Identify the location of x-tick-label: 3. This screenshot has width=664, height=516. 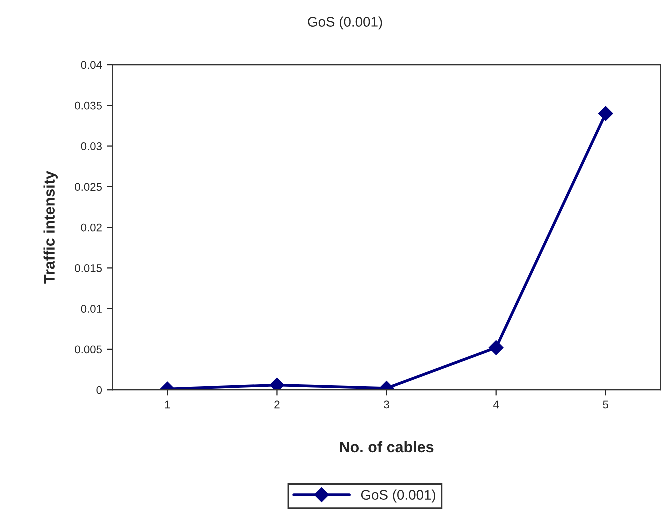
(387, 404).